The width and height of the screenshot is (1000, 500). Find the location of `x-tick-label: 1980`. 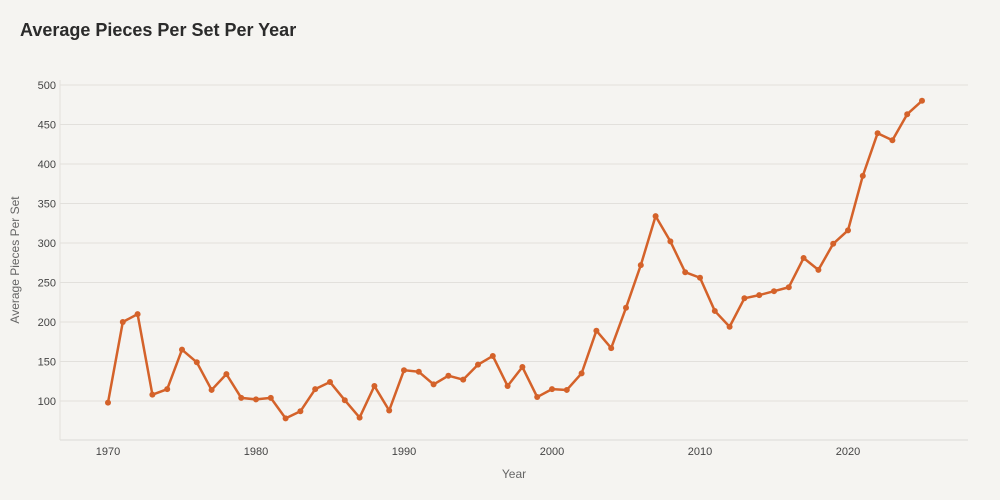

x-tick-label: 1980 is located at coordinates (256, 452).